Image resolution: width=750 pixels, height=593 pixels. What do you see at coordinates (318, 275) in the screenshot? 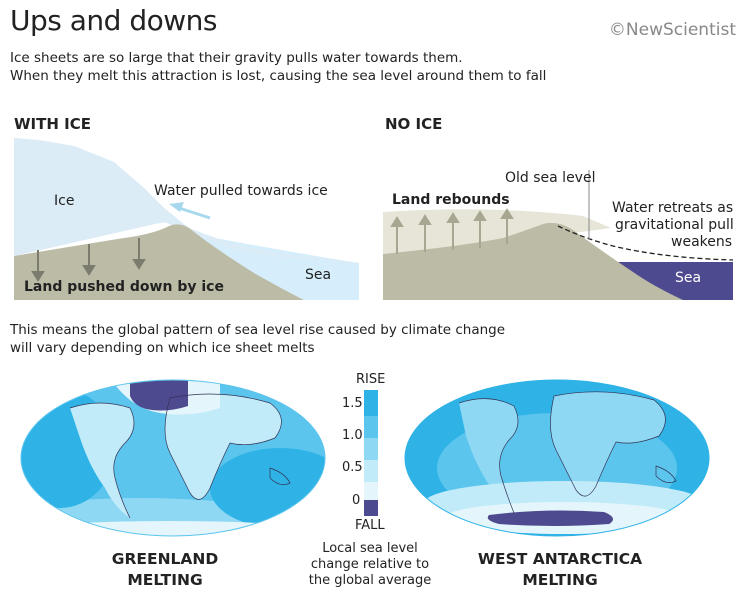
I see `sea-label-with-ice: Sea` at bounding box center [318, 275].